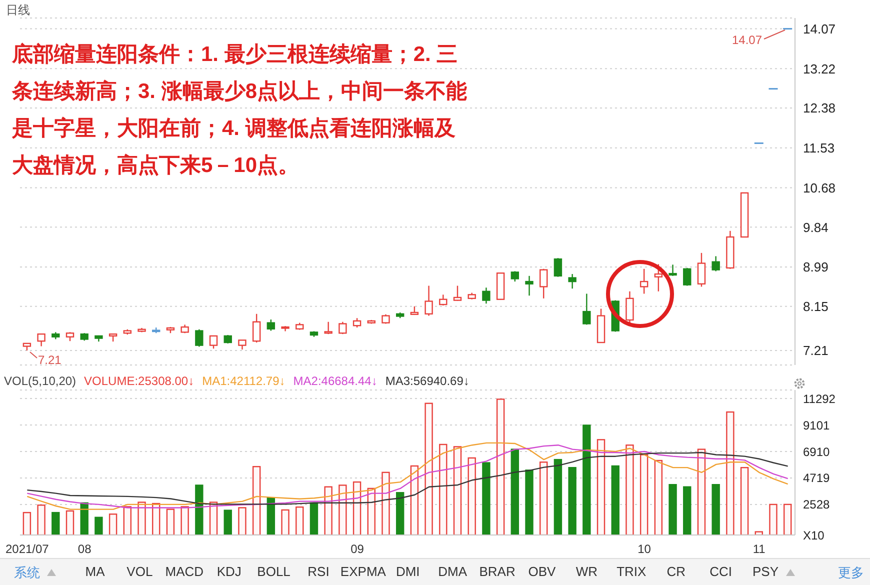 This screenshot has height=585, width=870. I want to click on y-tick-label: 6910, so click(816, 451).